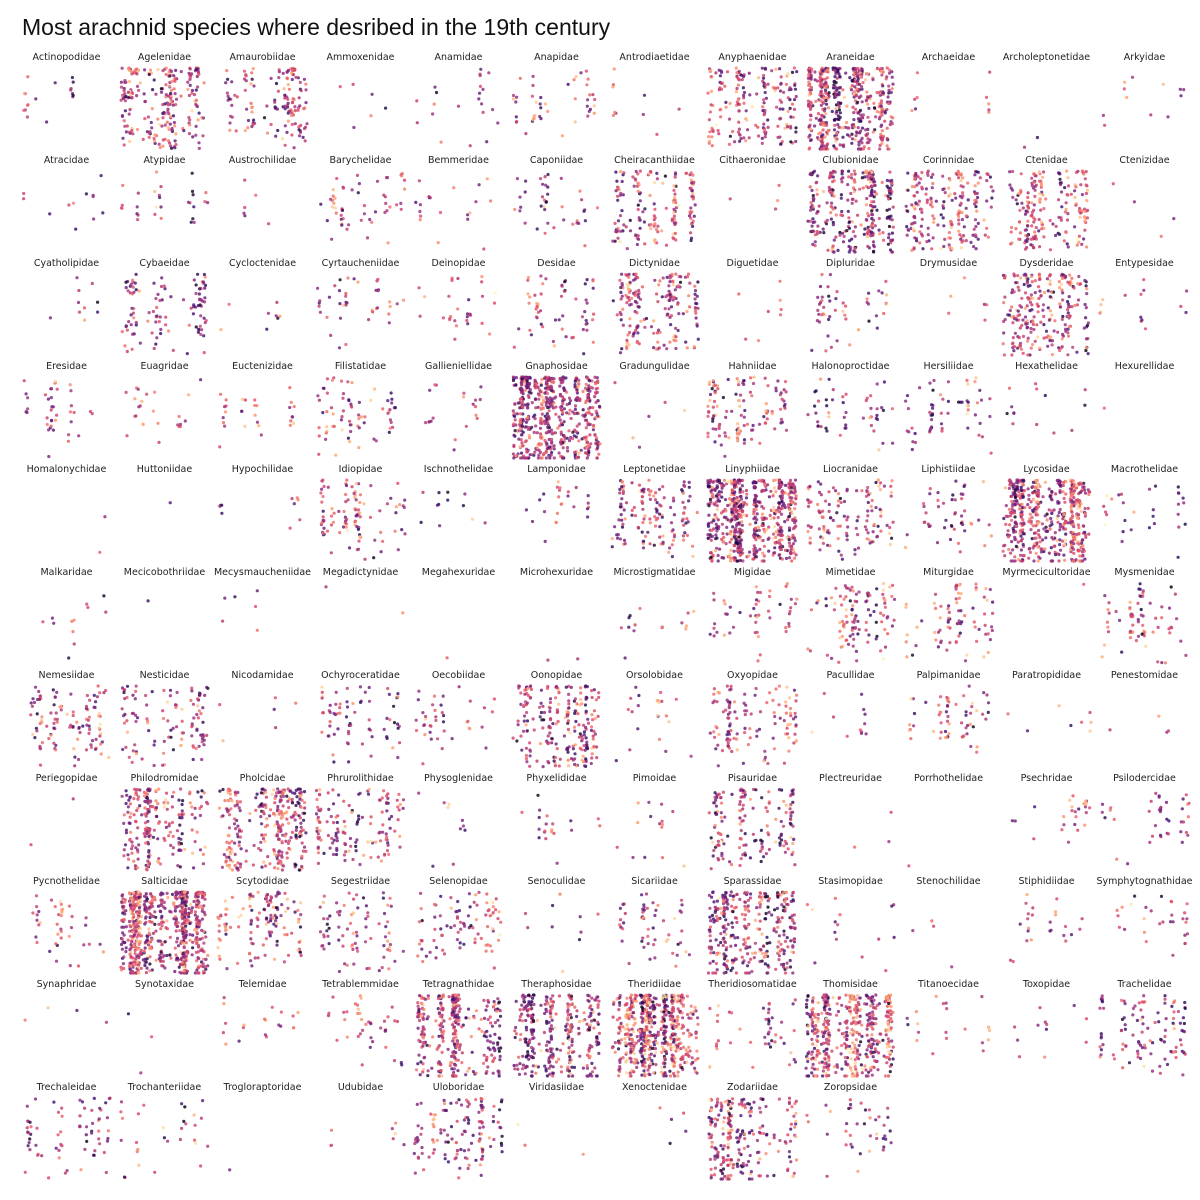 This screenshot has width=1200, height=1200. Describe the element at coordinates (66, 57) in the screenshot. I see `panel-title-actinopodidae: Actinopodidae` at that location.